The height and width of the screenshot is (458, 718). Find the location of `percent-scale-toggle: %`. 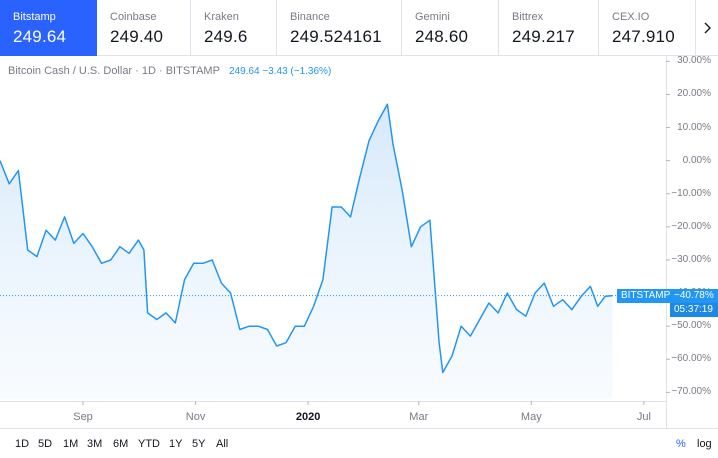

percent-scale-toggle: % is located at coordinates (681, 444).